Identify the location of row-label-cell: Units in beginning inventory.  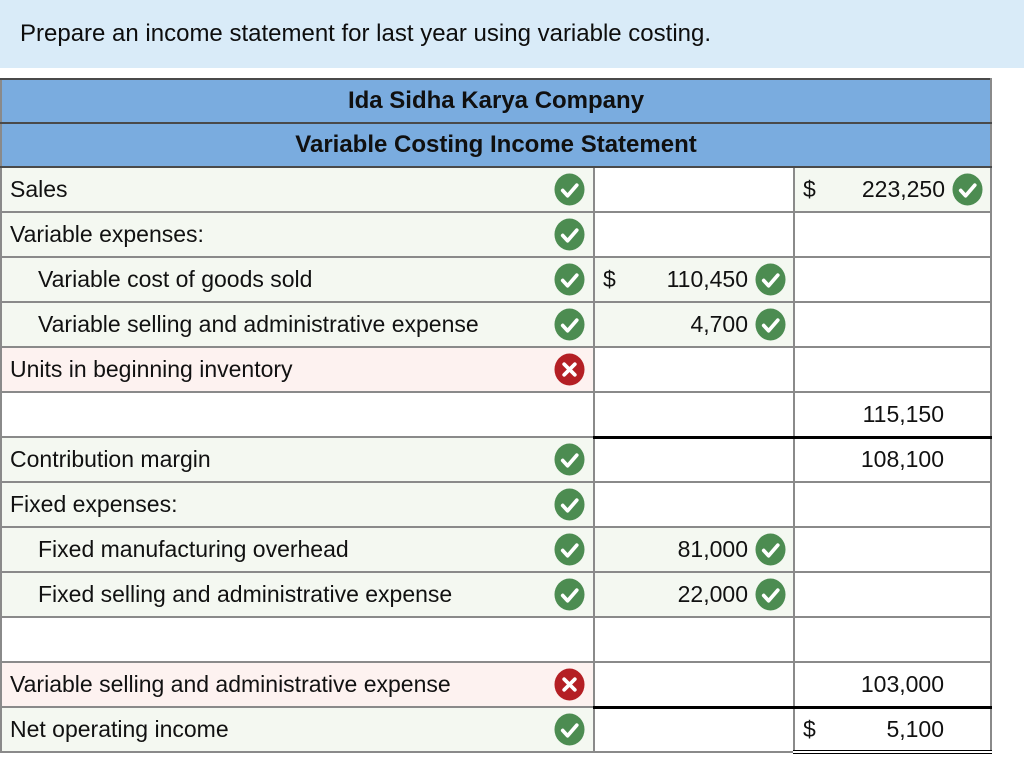
(297, 369).